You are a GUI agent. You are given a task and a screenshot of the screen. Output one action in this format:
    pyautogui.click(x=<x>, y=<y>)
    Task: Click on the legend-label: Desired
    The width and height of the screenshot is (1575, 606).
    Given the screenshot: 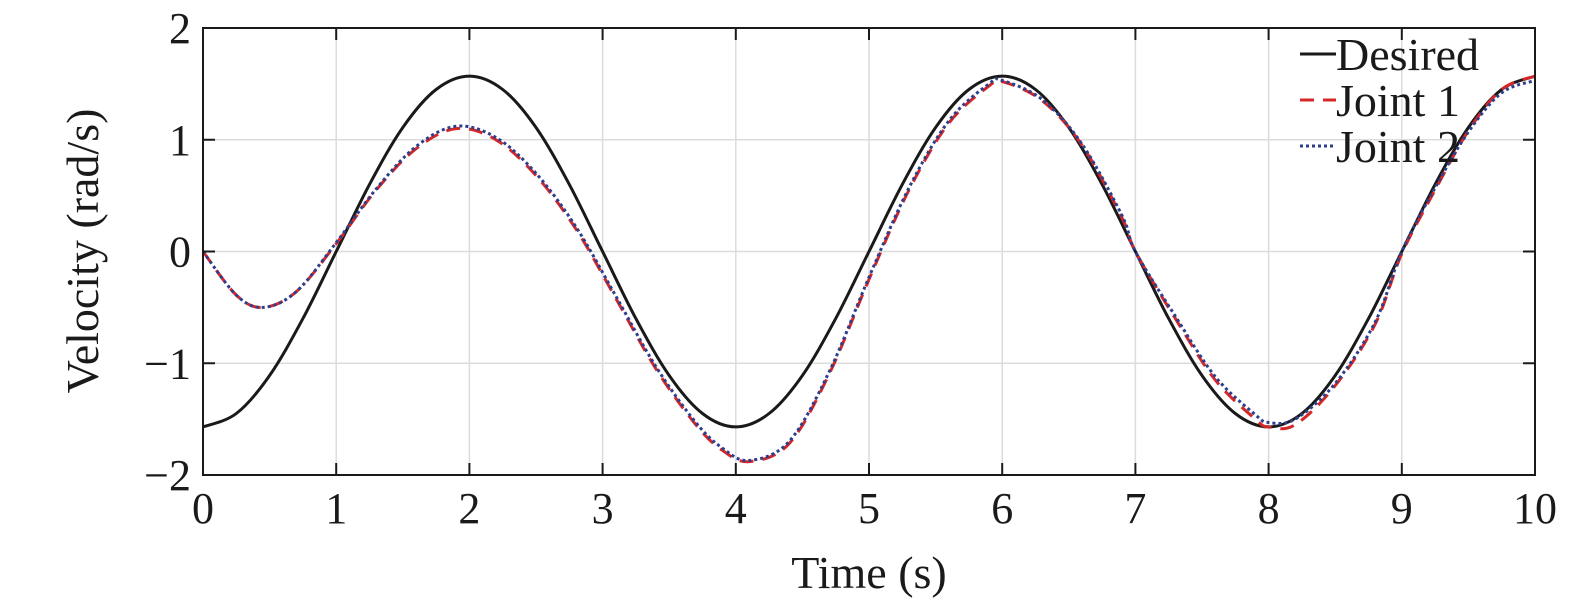 What is the action you would take?
    pyautogui.click(x=1407, y=54)
    